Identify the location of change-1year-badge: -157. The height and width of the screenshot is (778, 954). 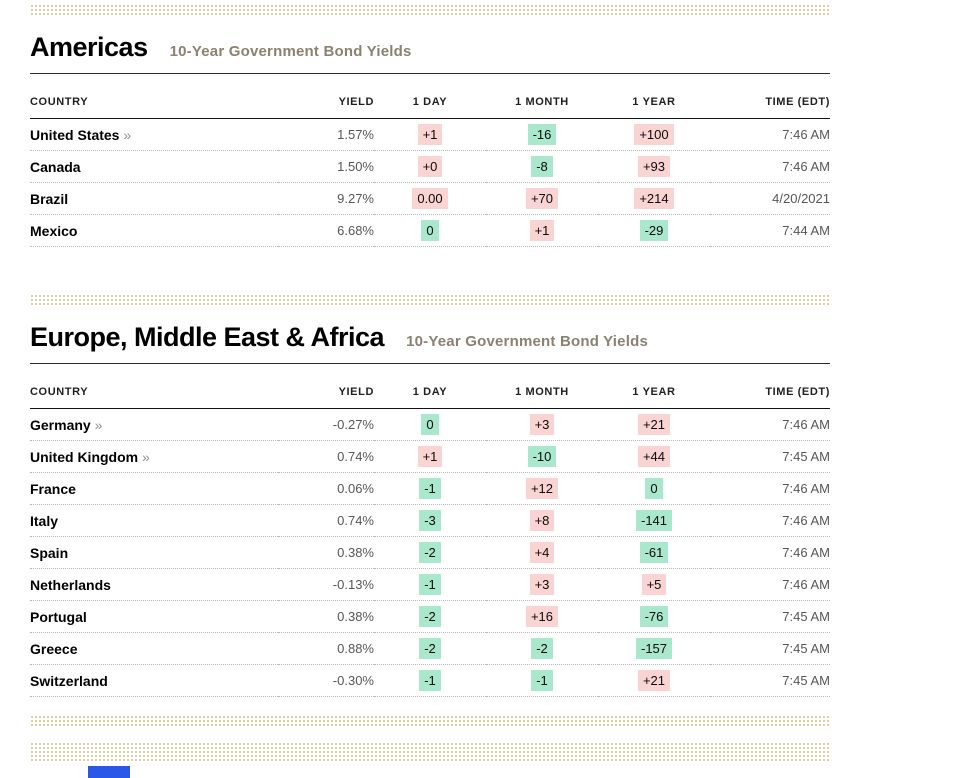
(654, 648).